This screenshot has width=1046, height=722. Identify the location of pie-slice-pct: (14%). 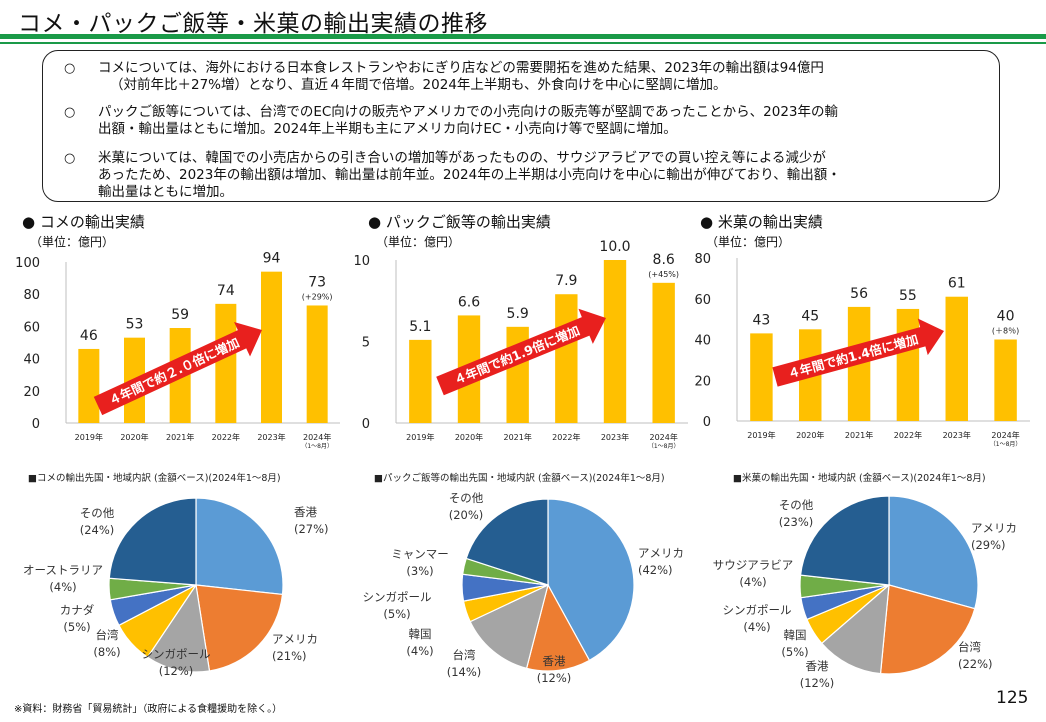
(464, 672).